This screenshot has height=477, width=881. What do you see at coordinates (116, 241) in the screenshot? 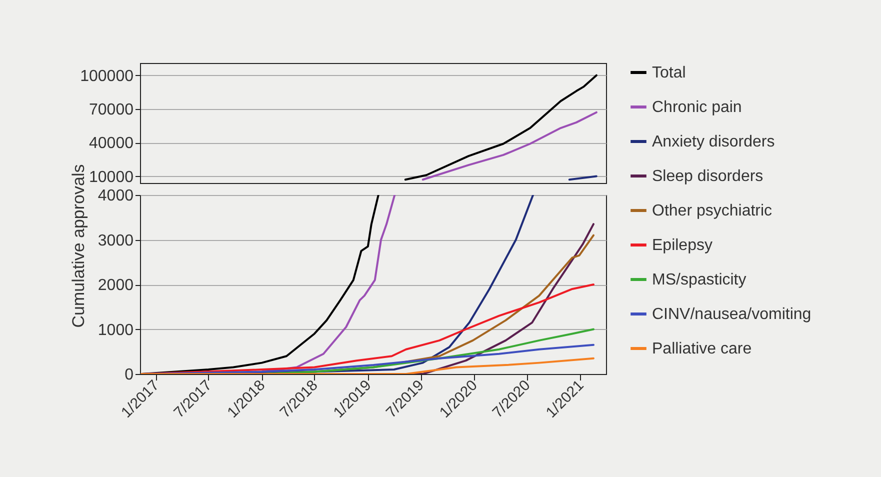
I see `y-tick-label: 3000` at bounding box center [116, 241].